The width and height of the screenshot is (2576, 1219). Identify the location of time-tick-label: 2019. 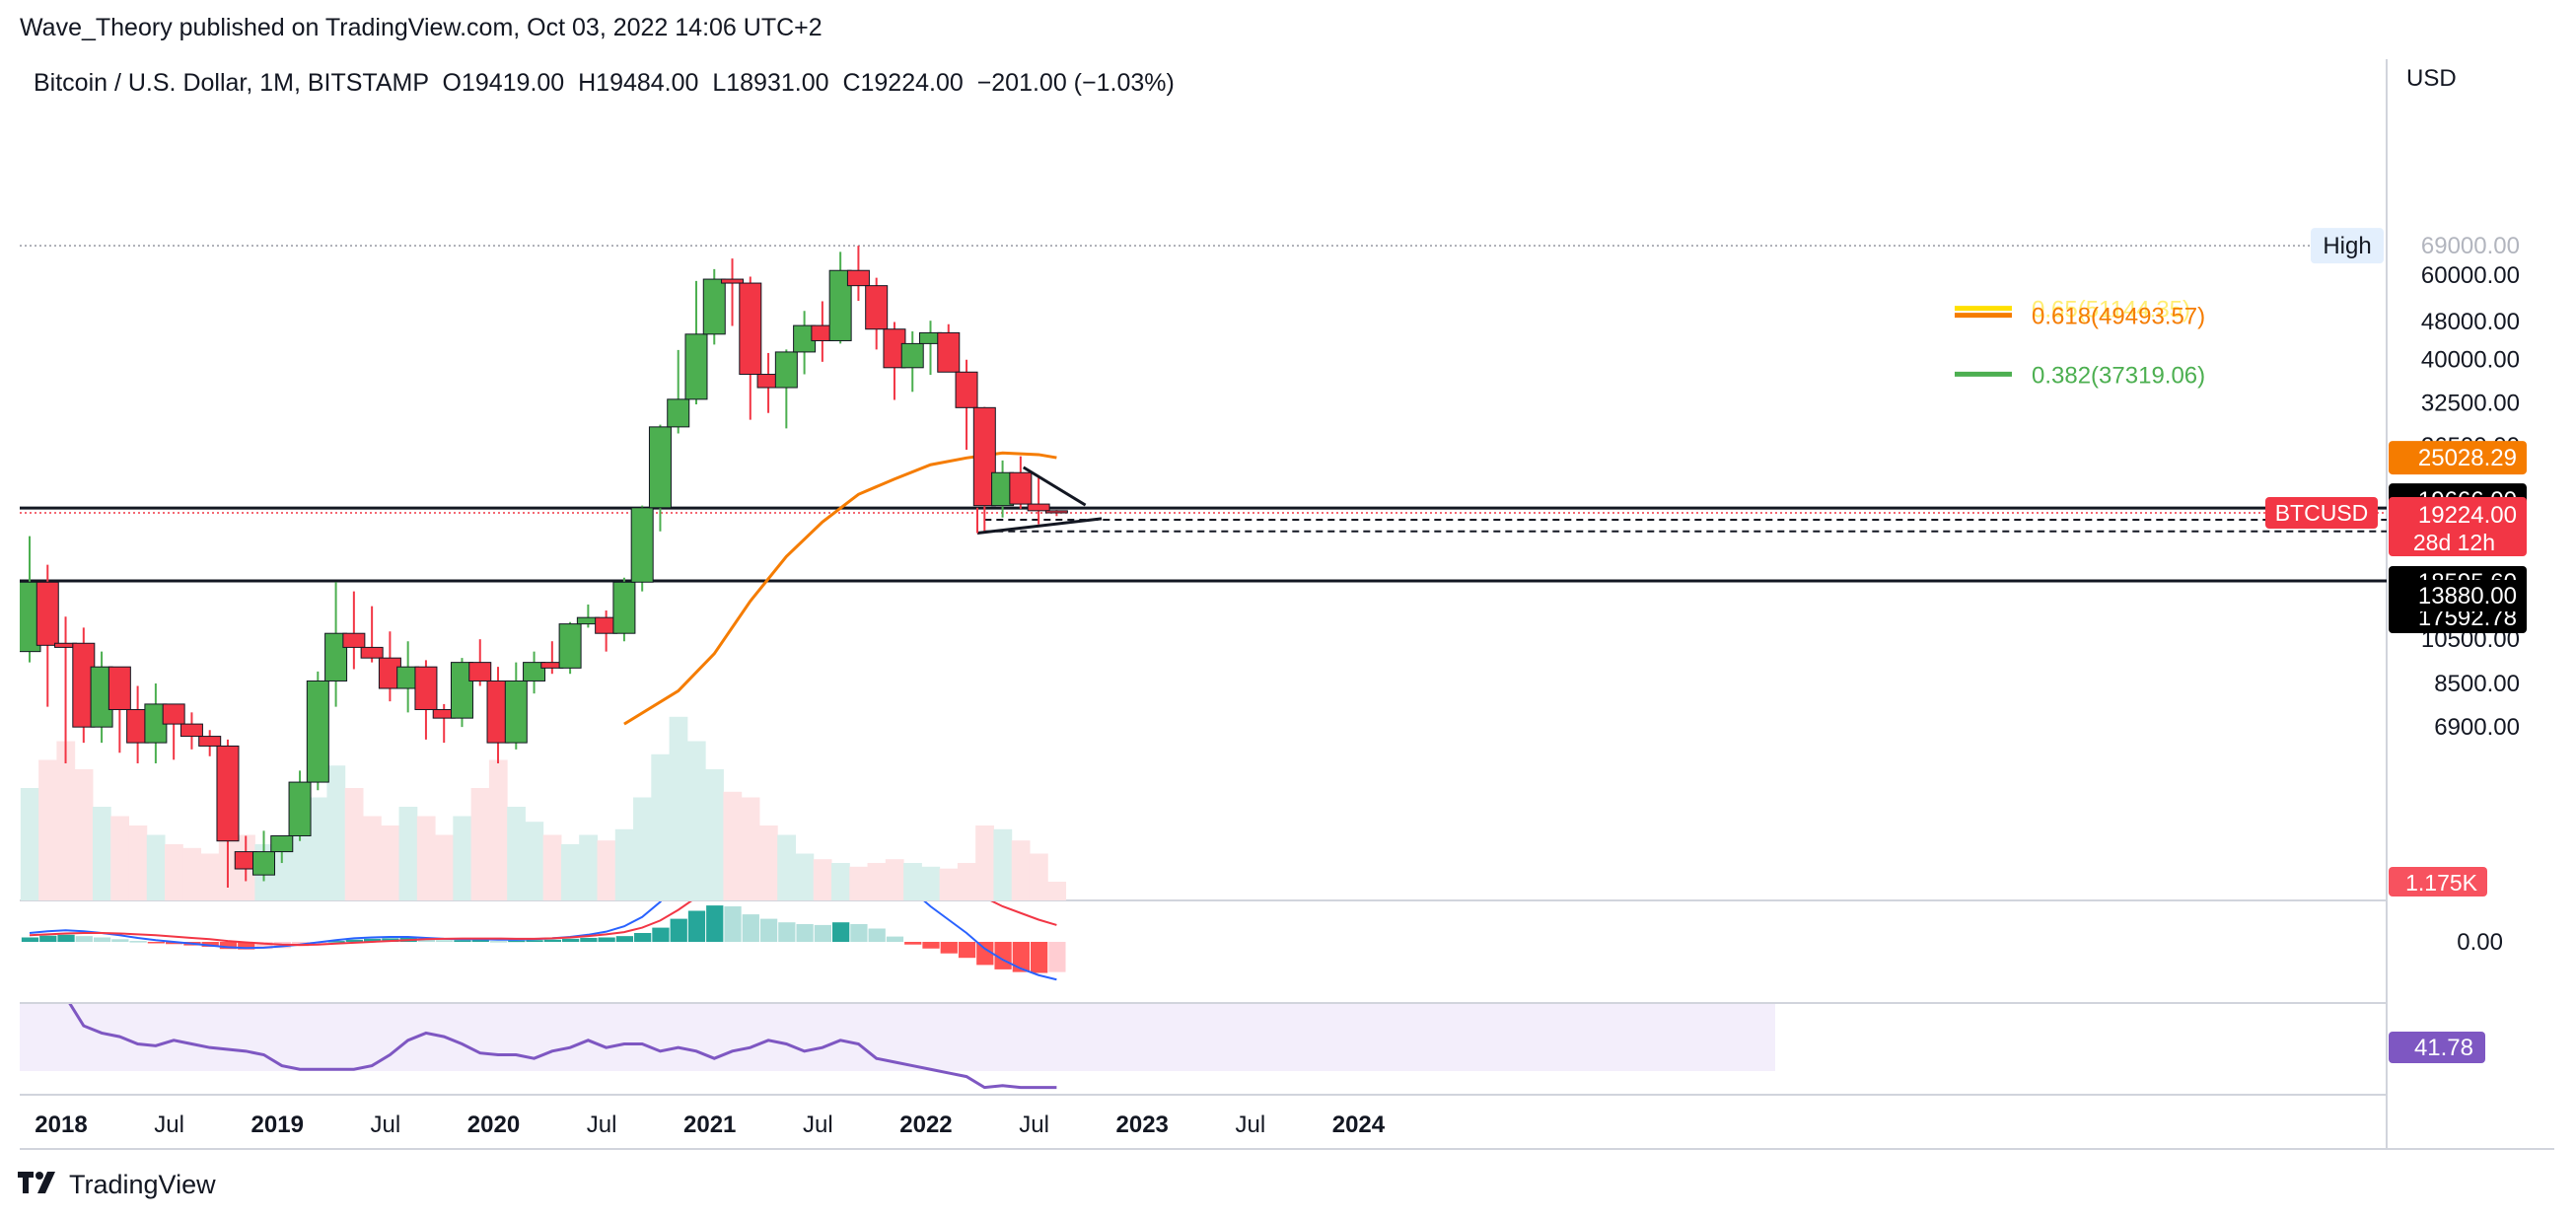
(277, 1124).